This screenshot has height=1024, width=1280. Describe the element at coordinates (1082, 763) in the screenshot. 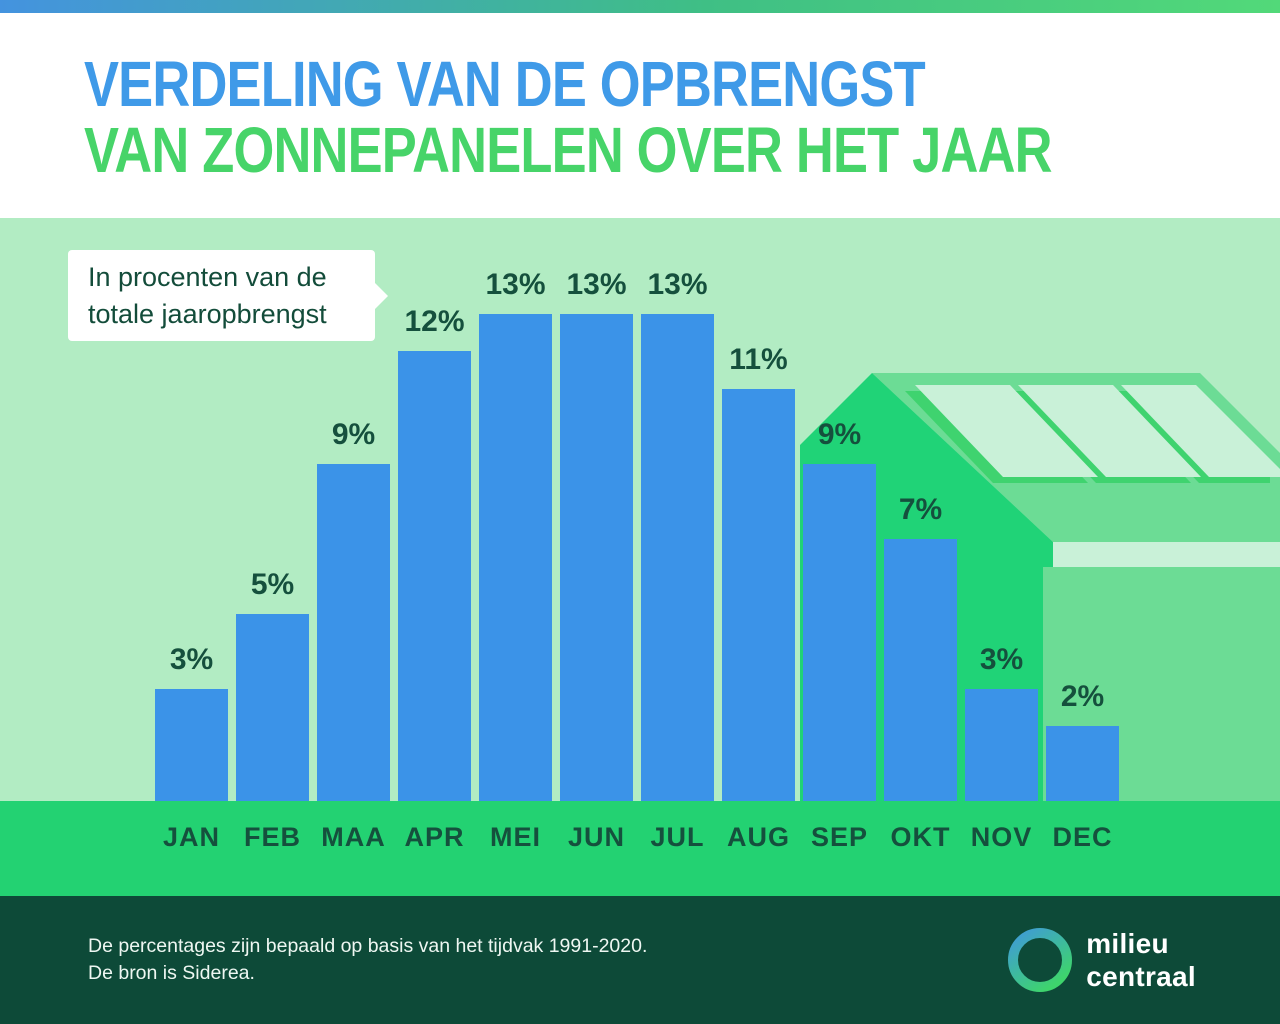

I see `bar-dec` at that location.